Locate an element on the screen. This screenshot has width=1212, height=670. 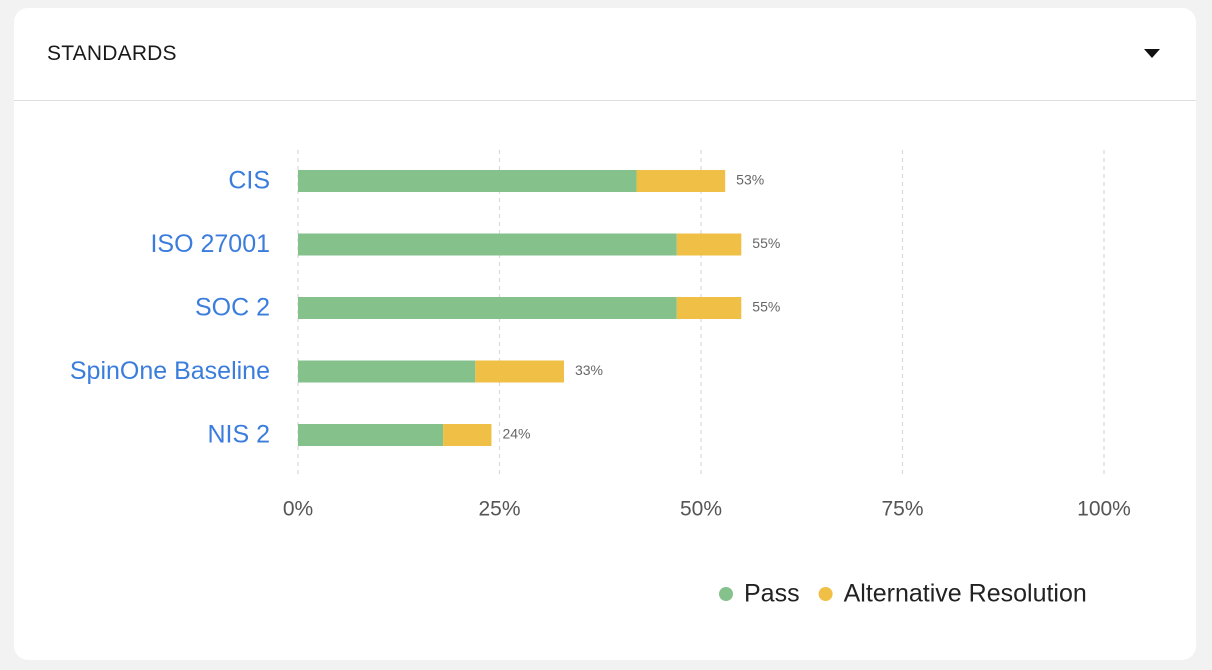
category-label-link: NIS 2 is located at coordinates (238, 435).